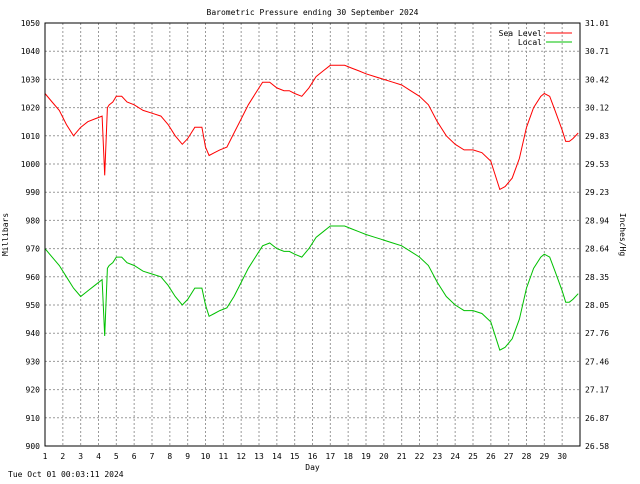 This screenshot has width=640, height=484. Describe the element at coordinates (30, 23) in the screenshot. I see `y-tick-label-left: 1050` at that location.